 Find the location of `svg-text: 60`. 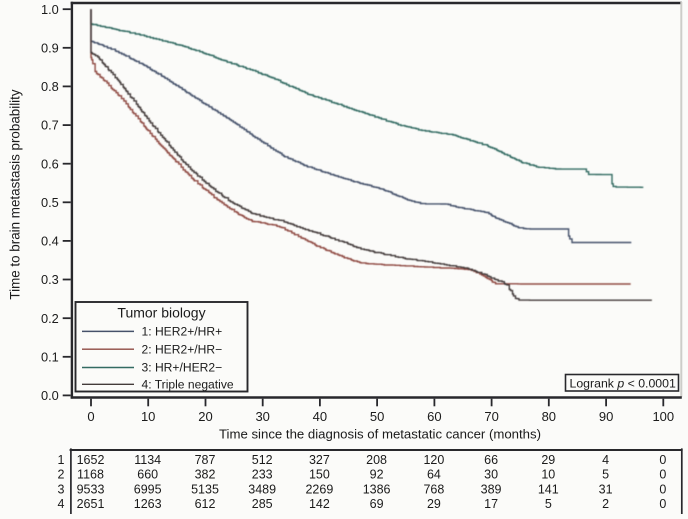

svg-text: 60 is located at coordinates (434, 416).